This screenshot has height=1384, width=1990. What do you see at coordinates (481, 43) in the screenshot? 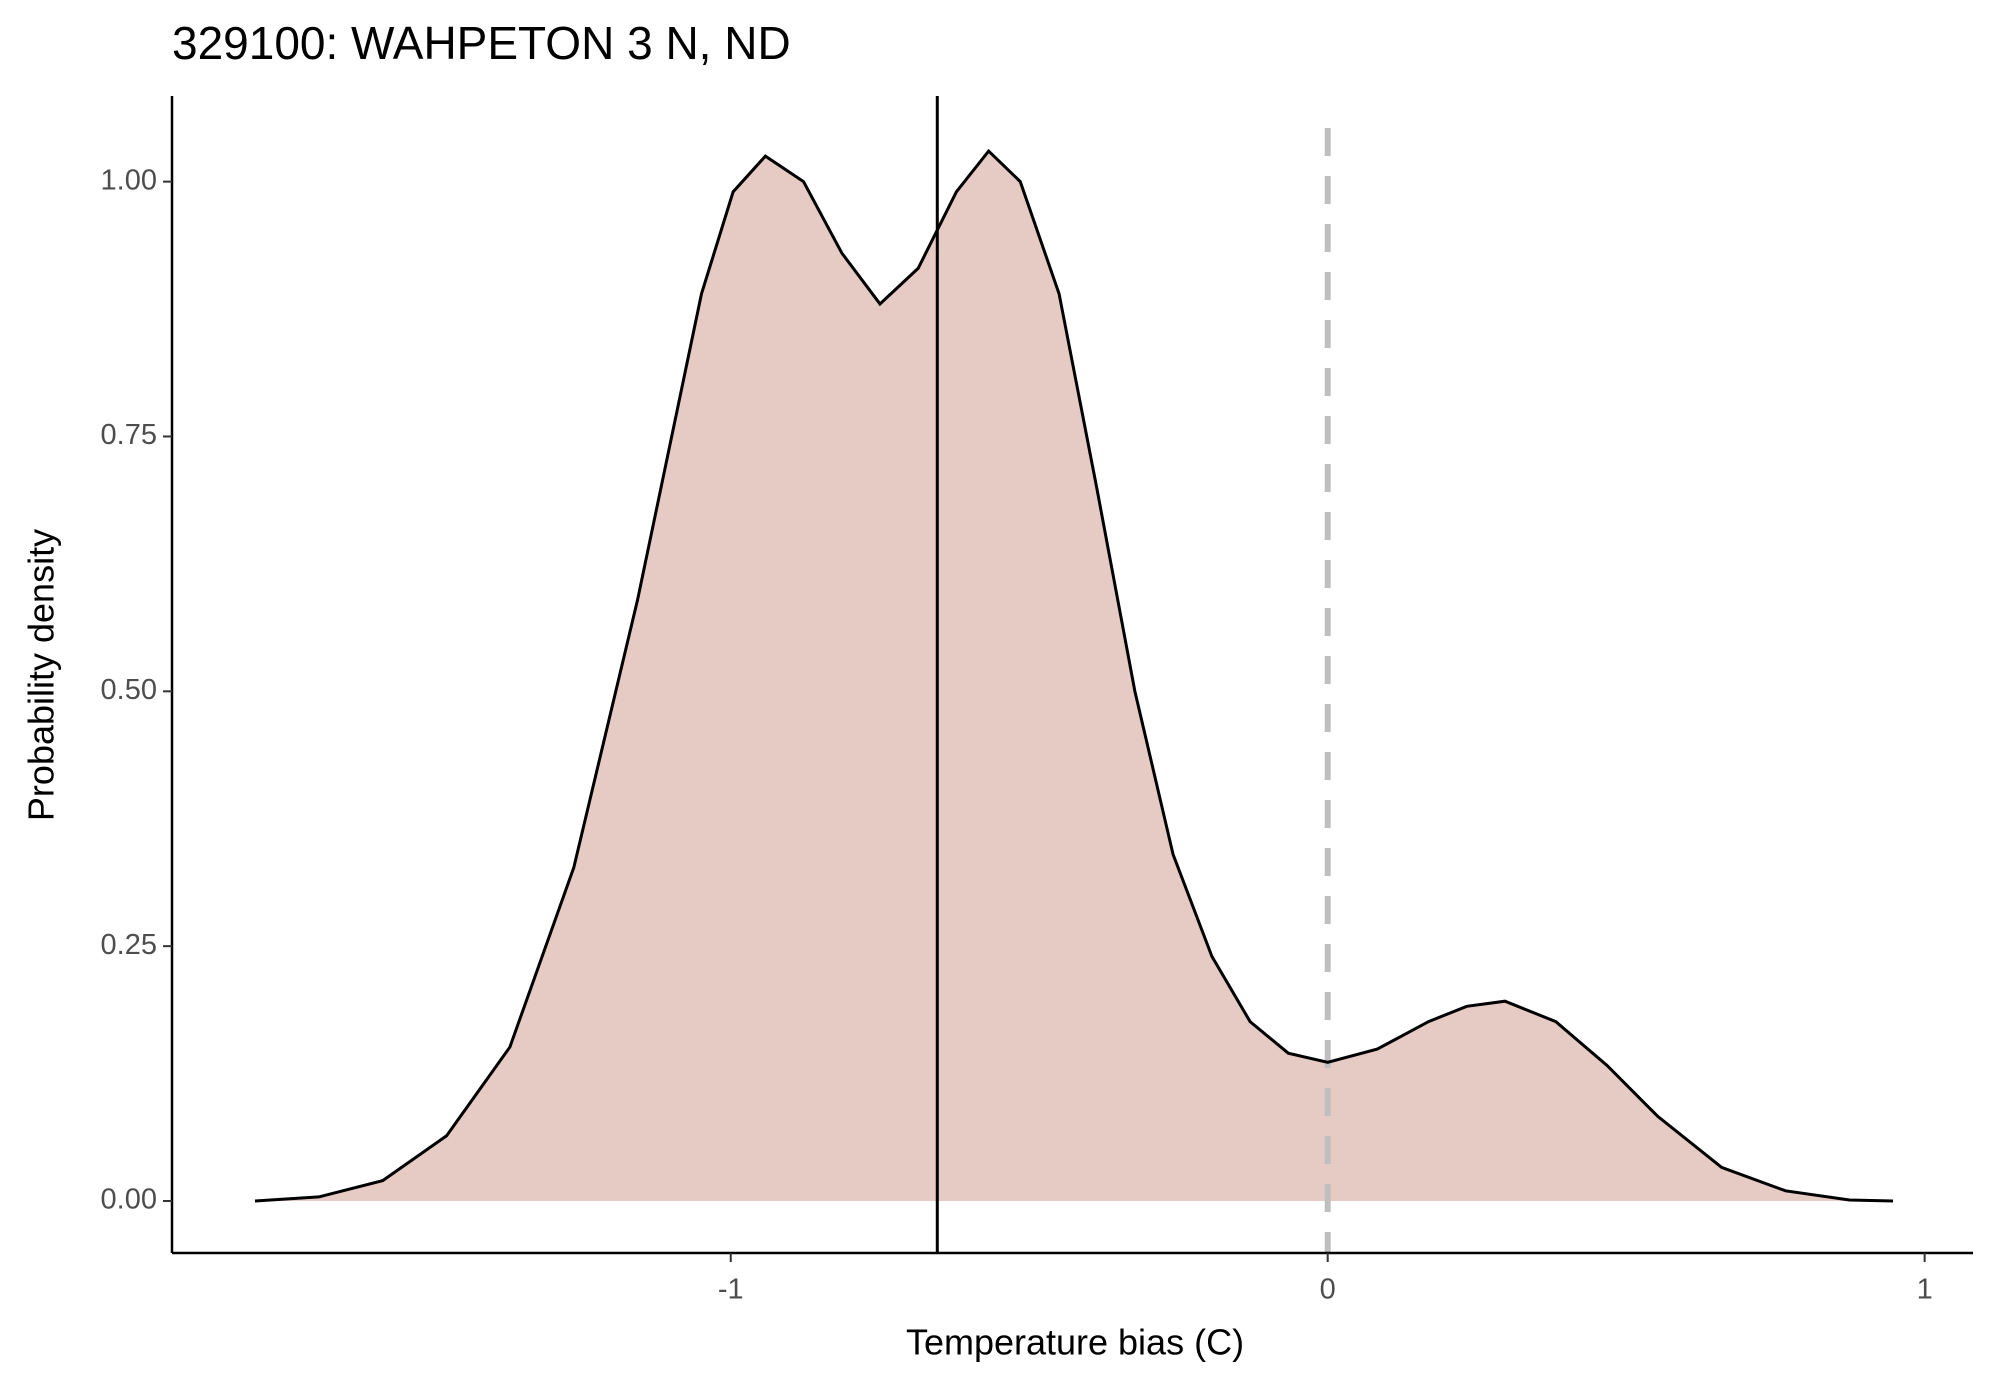
I see `chart-title: 329100: WAHPETON 3 N, ND` at bounding box center [481, 43].